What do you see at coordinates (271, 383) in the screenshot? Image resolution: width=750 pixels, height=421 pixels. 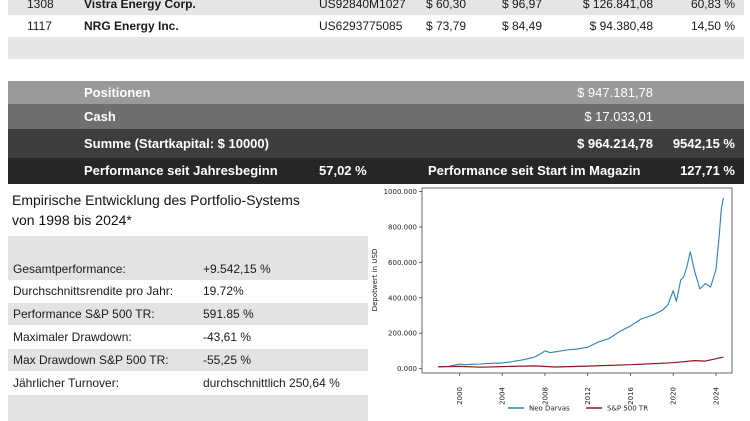 I see `stat-value: durchschnittlich 250,64 %` at bounding box center [271, 383].